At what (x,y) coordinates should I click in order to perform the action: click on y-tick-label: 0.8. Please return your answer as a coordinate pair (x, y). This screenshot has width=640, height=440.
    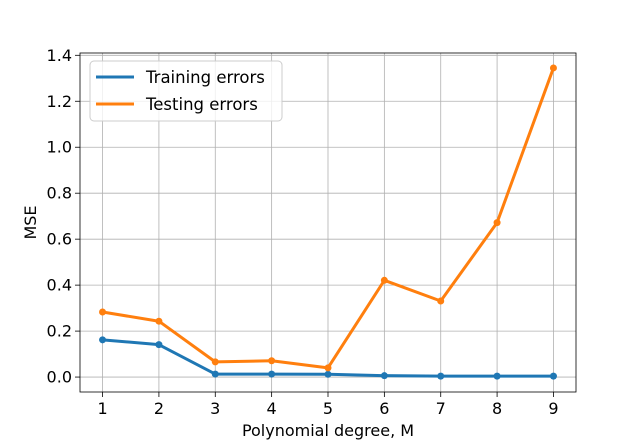
    Looking at the image, I should click on (59, 193).